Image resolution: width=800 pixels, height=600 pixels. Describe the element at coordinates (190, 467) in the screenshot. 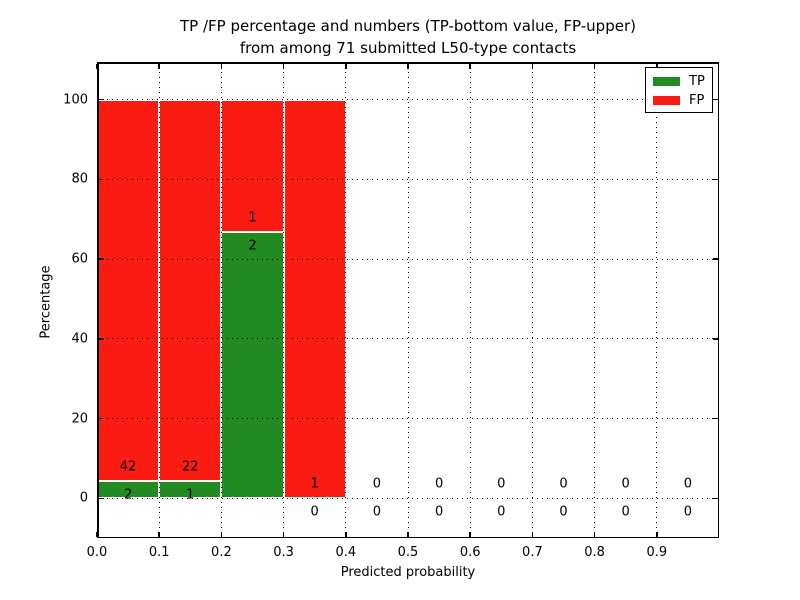

I see `fp-count-label: 22` at that location.